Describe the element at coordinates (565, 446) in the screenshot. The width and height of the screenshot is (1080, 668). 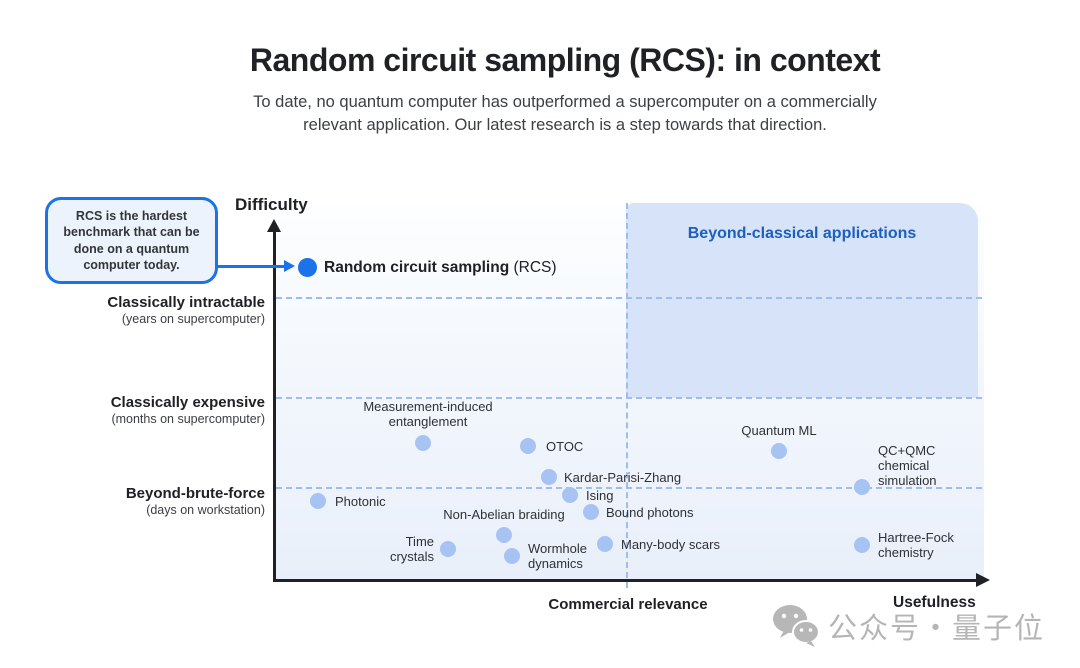
I see `point-label-otoc: OTOC` at that location.